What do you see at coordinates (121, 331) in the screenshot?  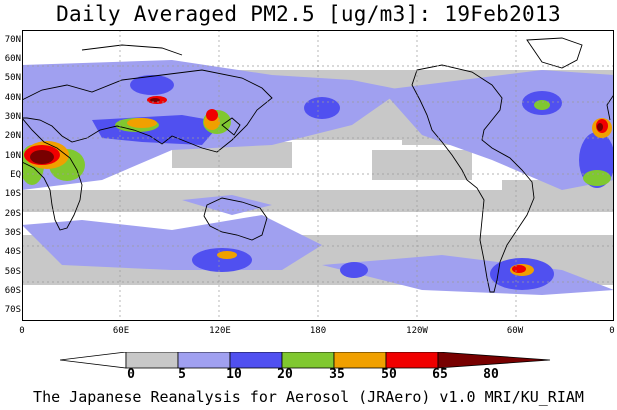 I see `lon-label-60e: 60E` at bounding box center [121, 331].